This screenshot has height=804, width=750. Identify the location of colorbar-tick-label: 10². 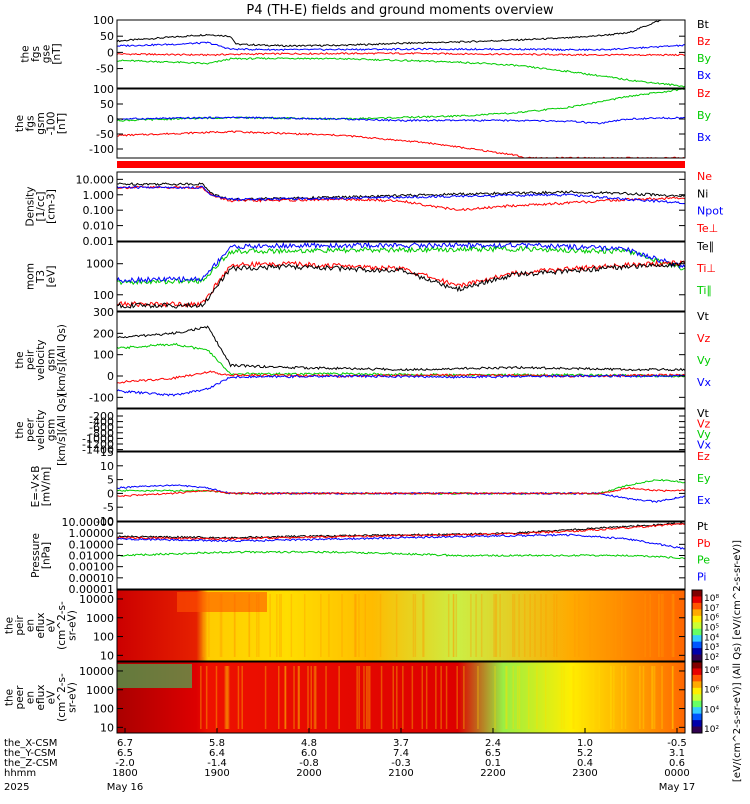
(711, 730).